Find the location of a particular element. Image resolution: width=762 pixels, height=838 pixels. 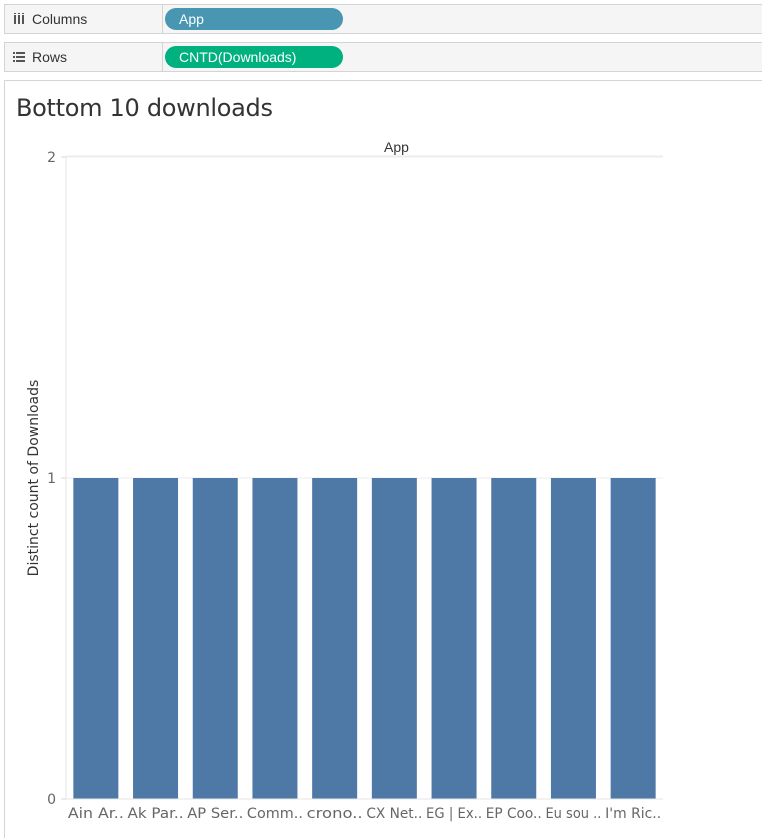

rows-shelf-label: Rows is located at coordinates (50, 57).